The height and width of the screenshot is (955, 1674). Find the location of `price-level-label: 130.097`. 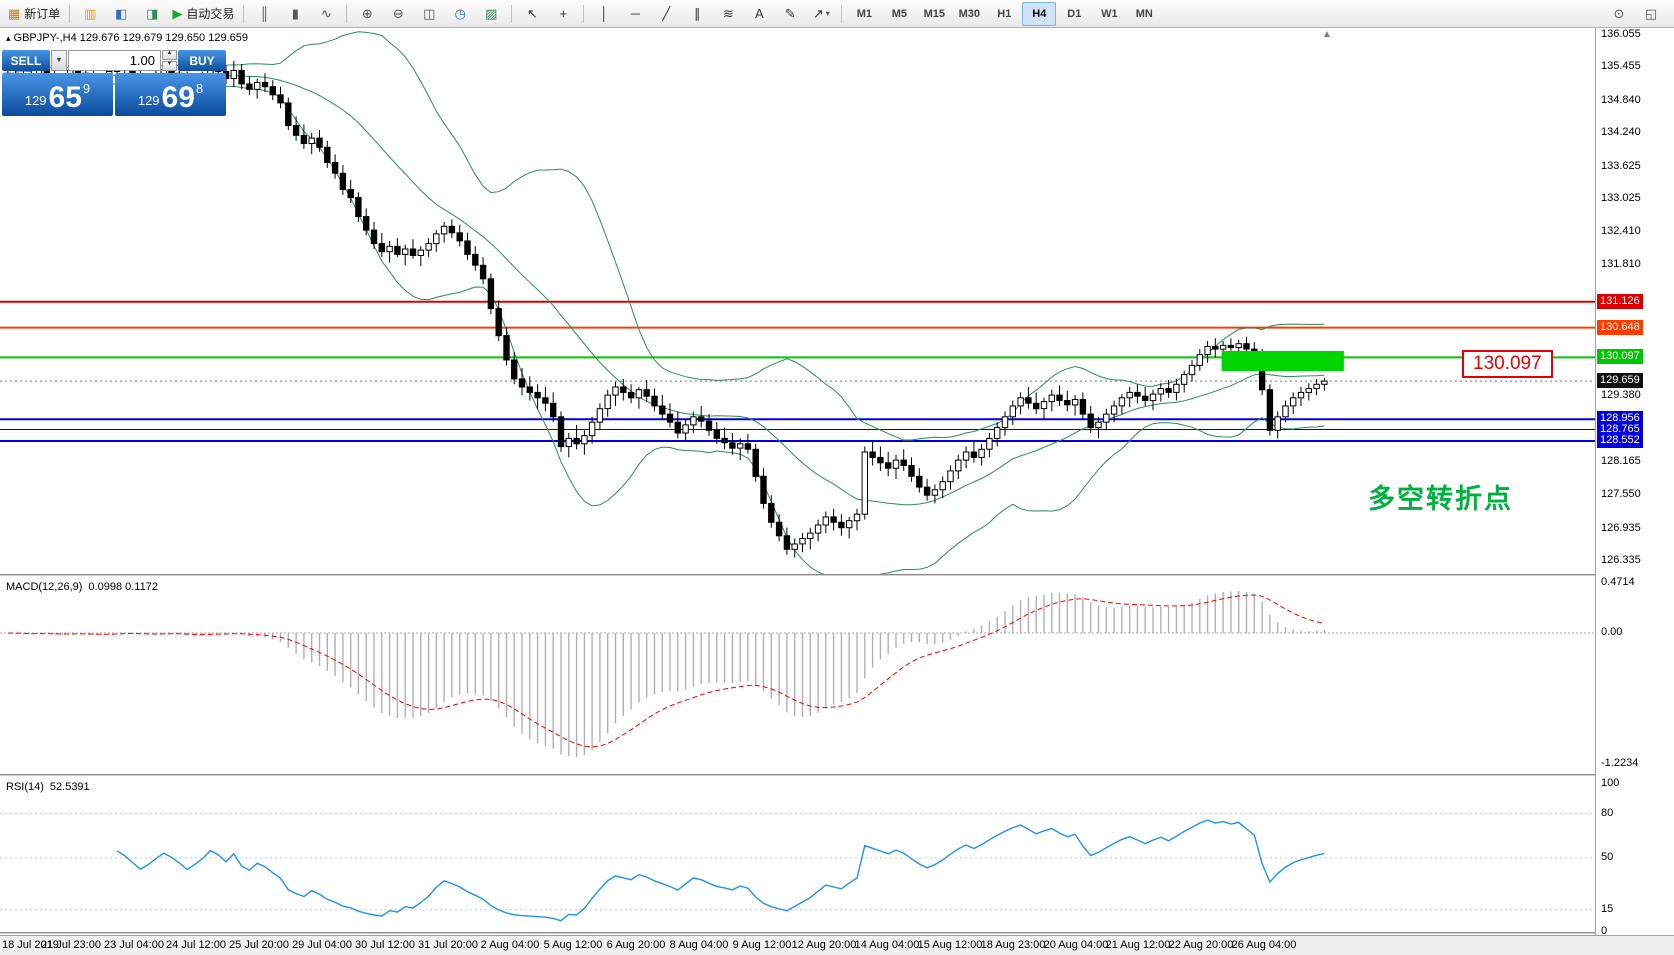

price-level-label: 130.097 is located at coordinates (1507, 364).